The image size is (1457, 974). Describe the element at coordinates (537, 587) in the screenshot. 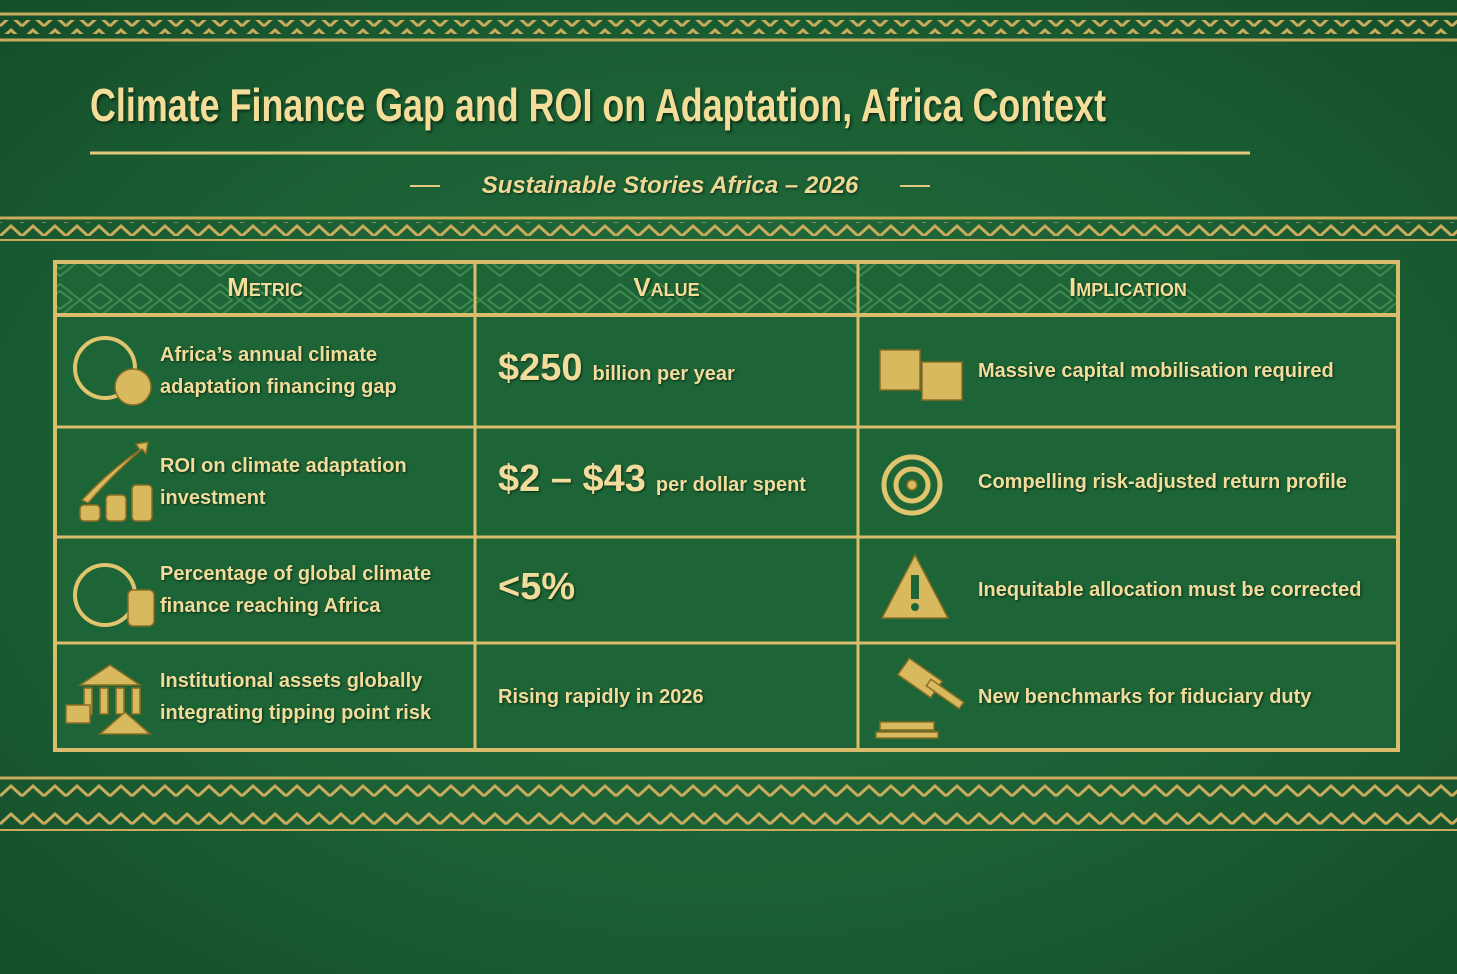

I see `value-lead: <5%` at that location.